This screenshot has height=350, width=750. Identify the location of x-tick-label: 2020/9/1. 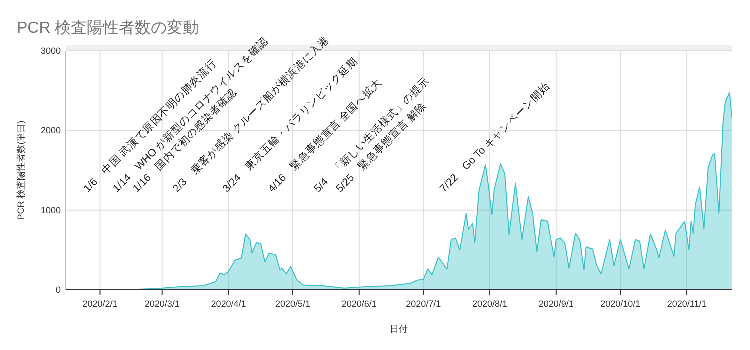
(556, 304).